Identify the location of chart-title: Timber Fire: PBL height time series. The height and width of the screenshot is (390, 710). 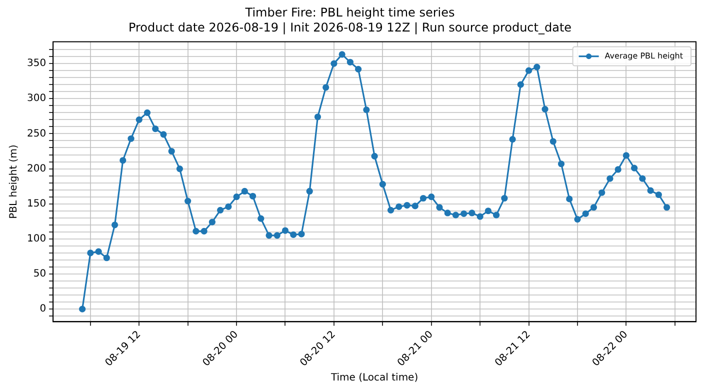
(349, 12).